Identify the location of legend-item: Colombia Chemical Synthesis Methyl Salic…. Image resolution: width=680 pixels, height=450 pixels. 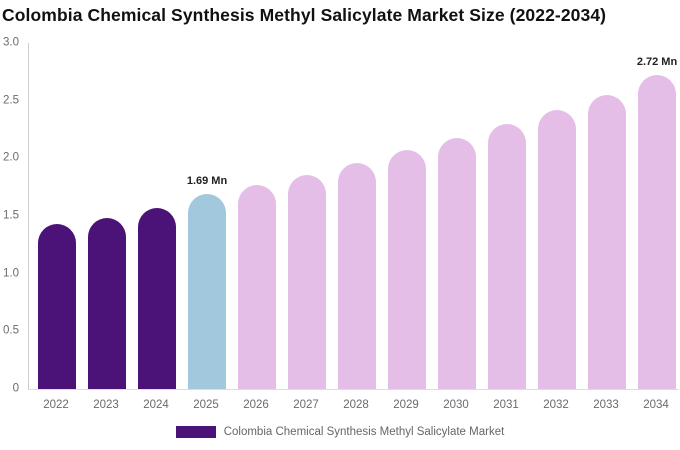
(340, 432).